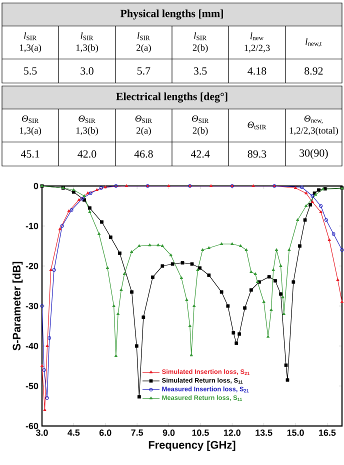  I want to click on x-tick-label: 4.5, so click(74, 433).